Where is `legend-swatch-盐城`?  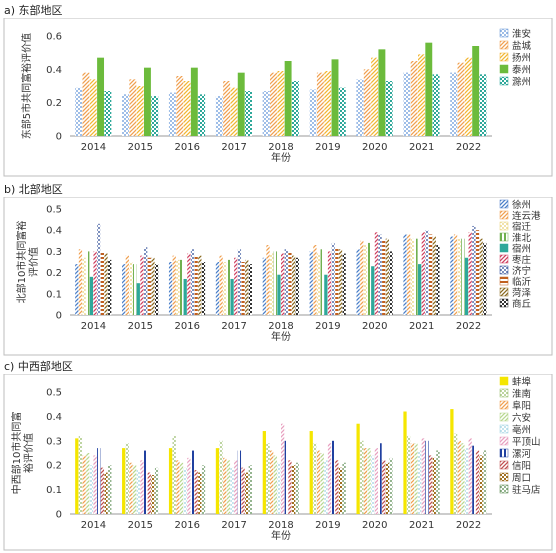
legend-swatch-盐城 is located at coordinates (504, 45).